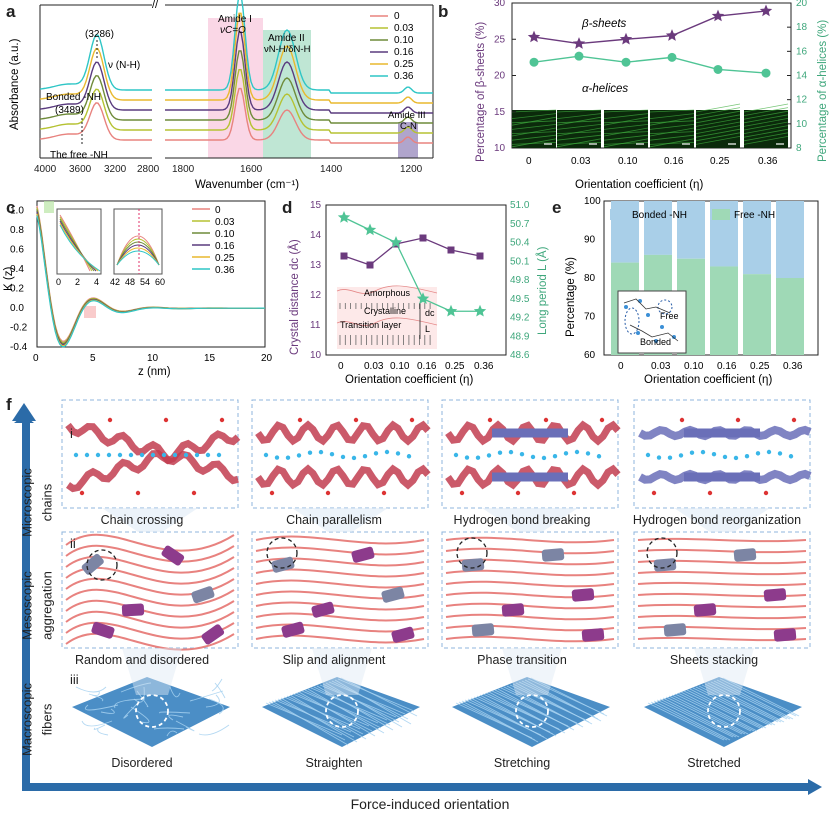 The height and width of the screenshot is (816, 831). What do you see at coordinates (708, 380) in the screenshot?
I see `e-xlabel: Orientation coefficient (η)` at bounding box center [708, 380].